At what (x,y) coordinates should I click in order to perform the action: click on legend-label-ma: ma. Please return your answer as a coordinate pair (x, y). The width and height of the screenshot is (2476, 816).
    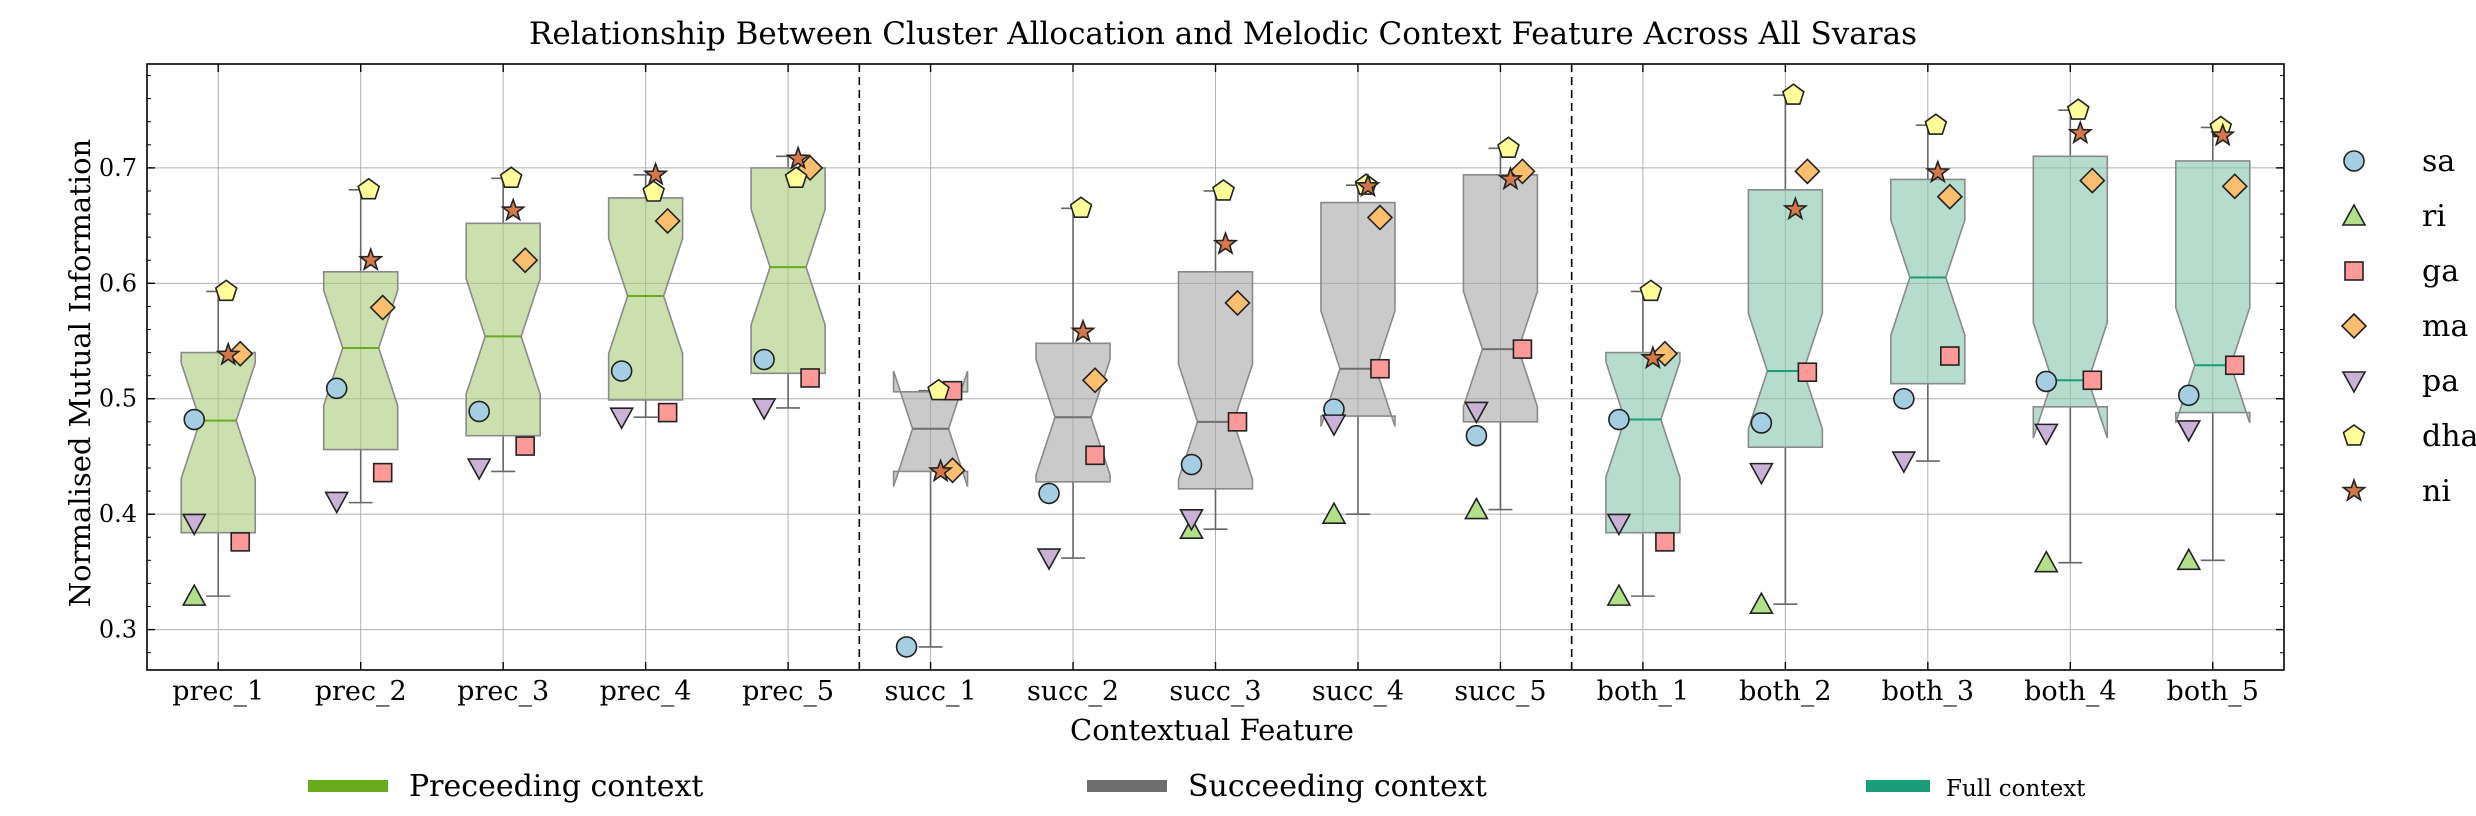
    Looking at the image, I should click on (2445, 326).